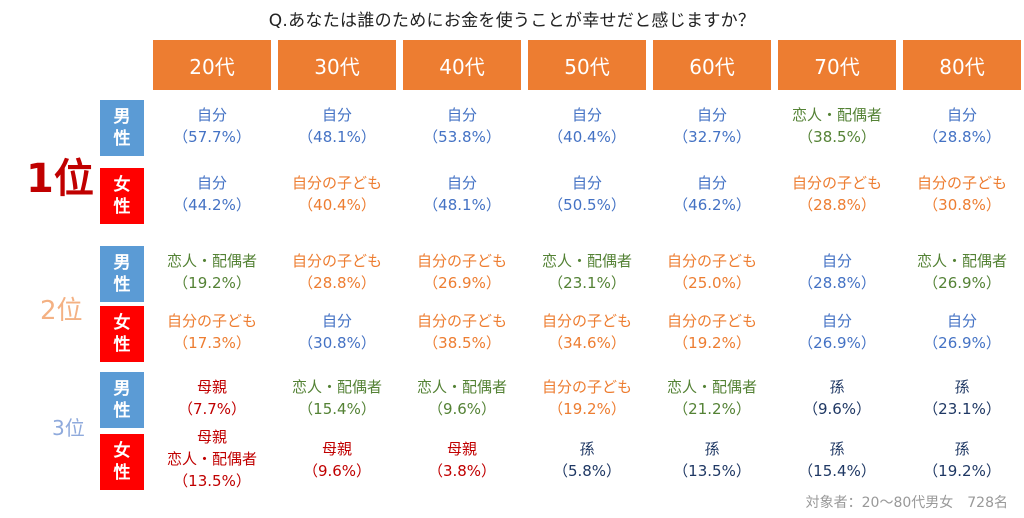  What do you see at coordinates (962, 272) in the screenshot?
I see `ranking-cell: 恋人・配偶者 （26.9%）` at bounding box center [962, 272].